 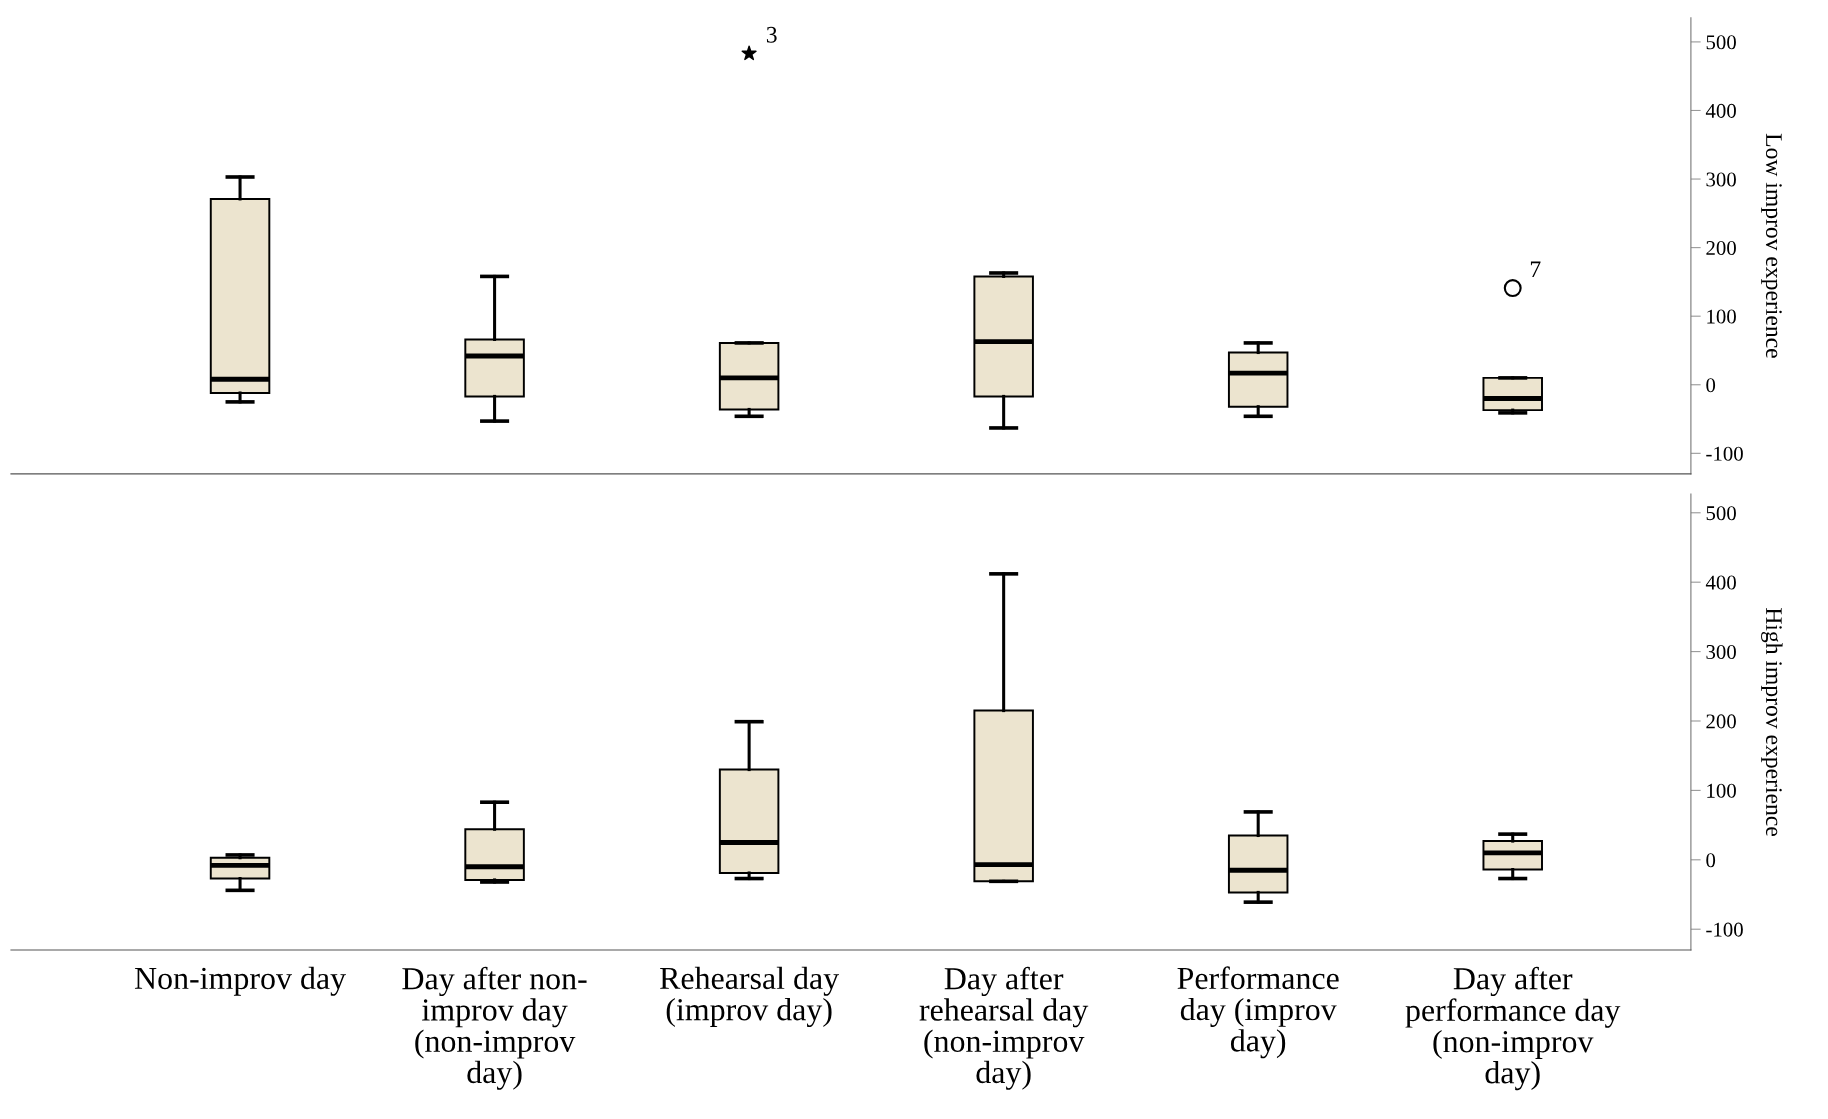 What do you see at coordinates (750, 997) in the screenshot?
I see `x-tick-label: Rehearsal day (improv day)` at bounding box center [750, 997].